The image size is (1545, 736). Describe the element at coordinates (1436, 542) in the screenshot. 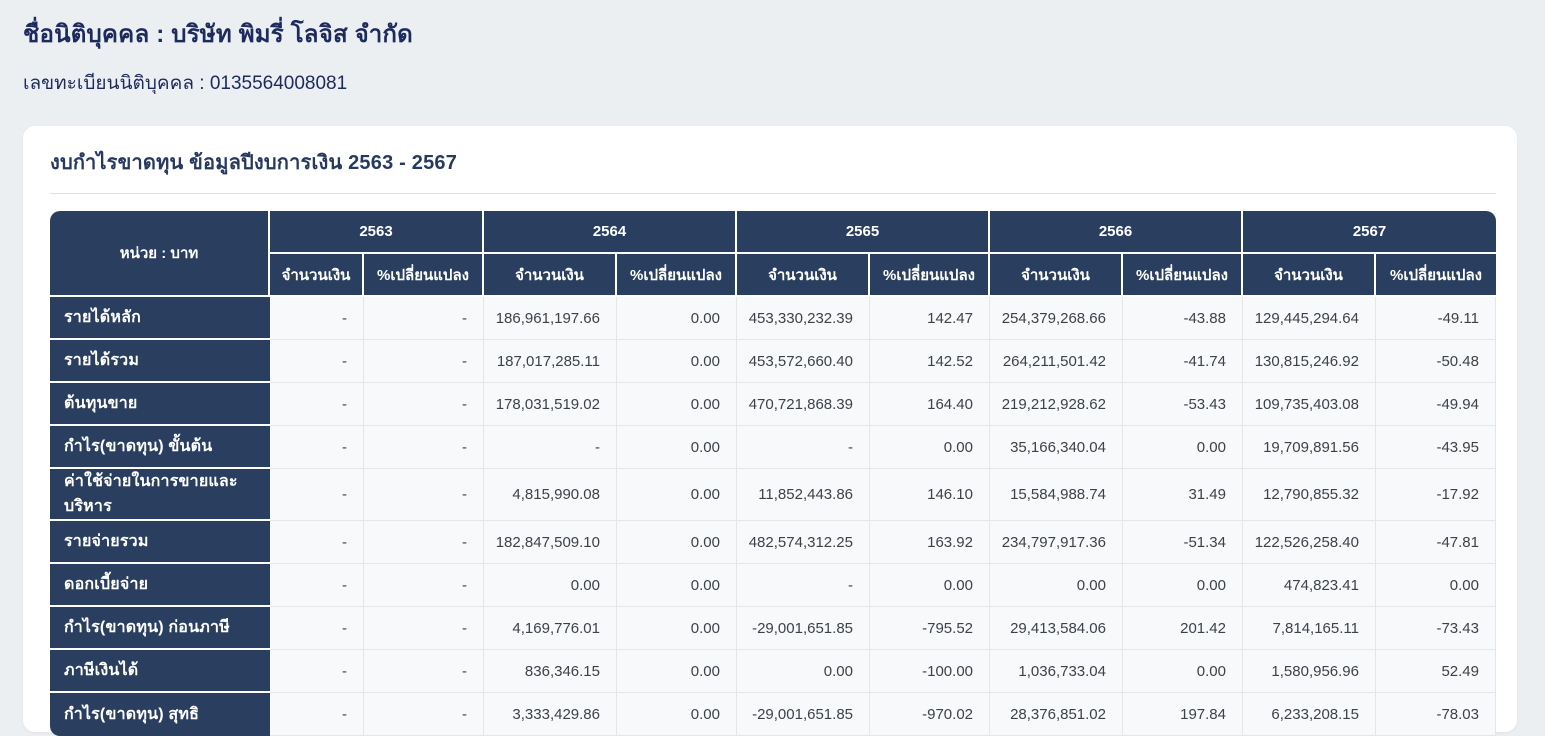

I see `pct-change-cell: -47.81` at that location.